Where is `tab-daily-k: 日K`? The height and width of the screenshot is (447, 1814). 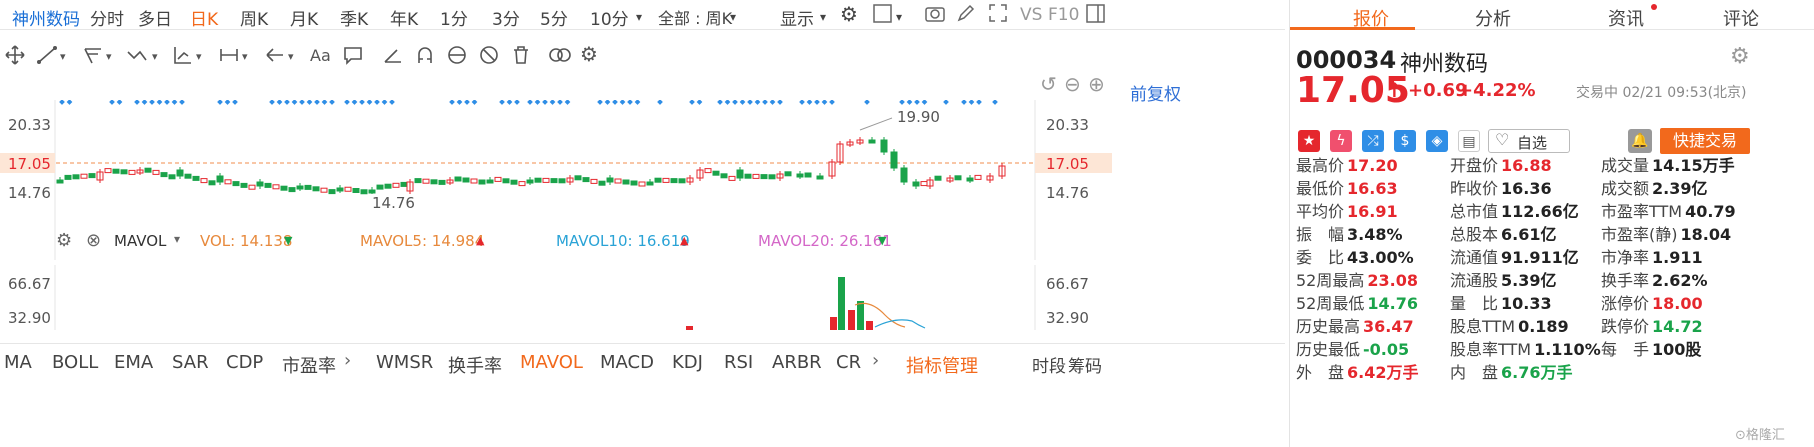 tab-daily-k: 日K is located at coordinates (204, 20).